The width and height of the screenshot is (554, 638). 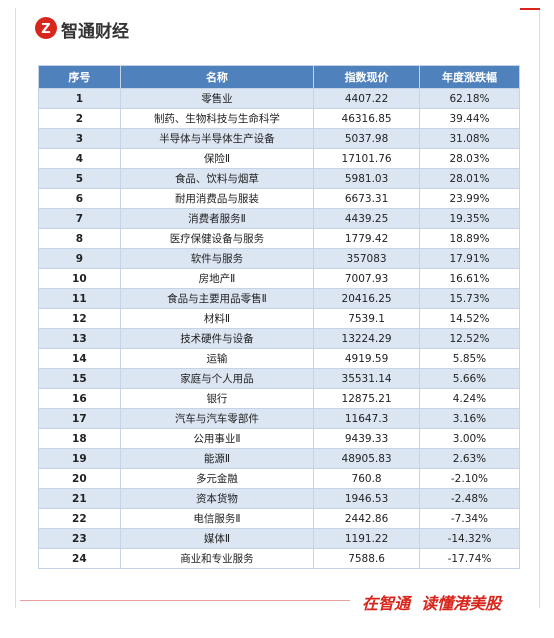 What do you see at coordinates (469, 158) in the screenshot?
I see `annual-change: 28.03%` at bounding box center [469, 158].